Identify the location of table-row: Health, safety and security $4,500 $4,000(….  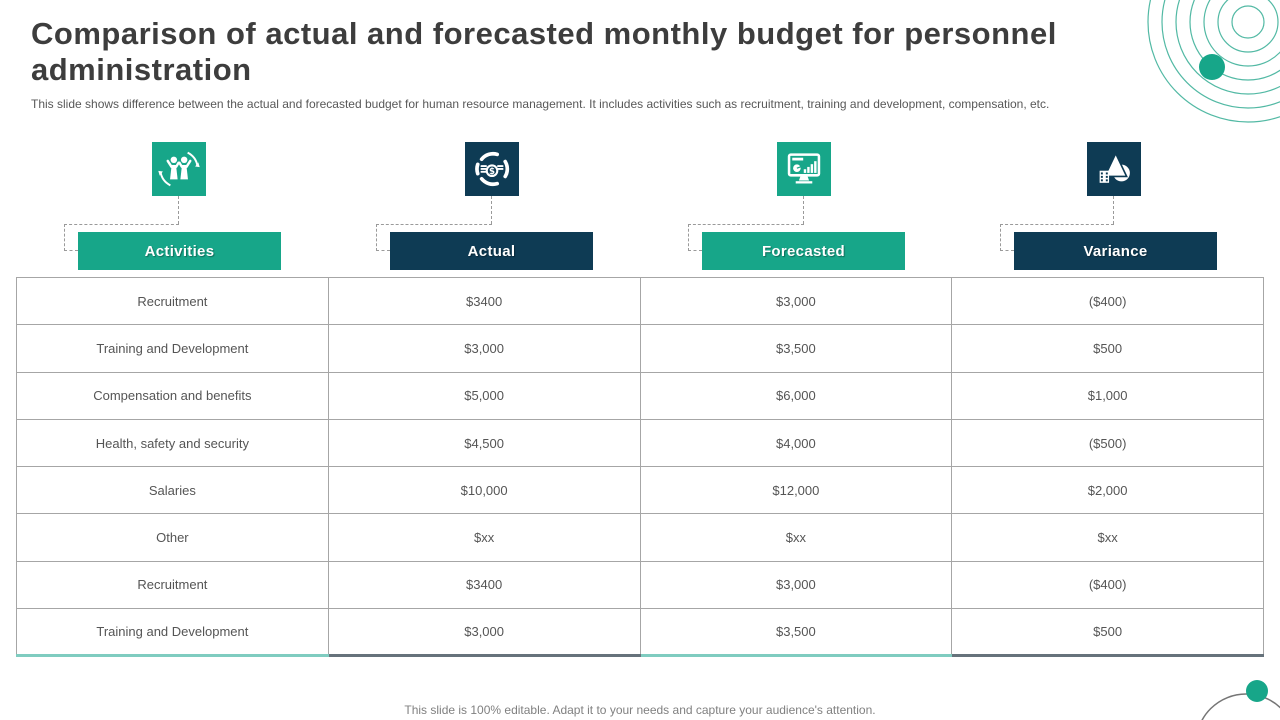
(640, 443).